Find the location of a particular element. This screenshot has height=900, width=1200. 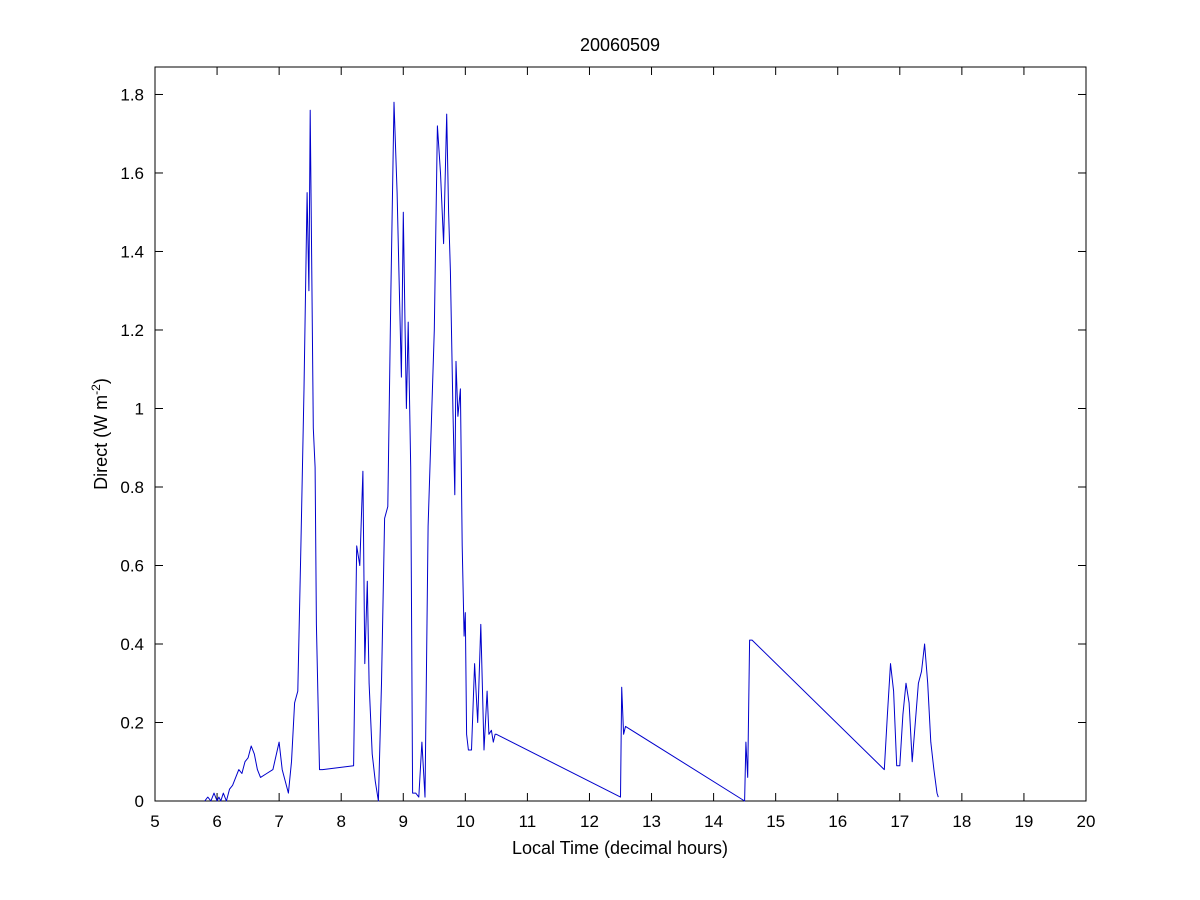

x-tick-label: 7 is located at coordinates (278, 821).